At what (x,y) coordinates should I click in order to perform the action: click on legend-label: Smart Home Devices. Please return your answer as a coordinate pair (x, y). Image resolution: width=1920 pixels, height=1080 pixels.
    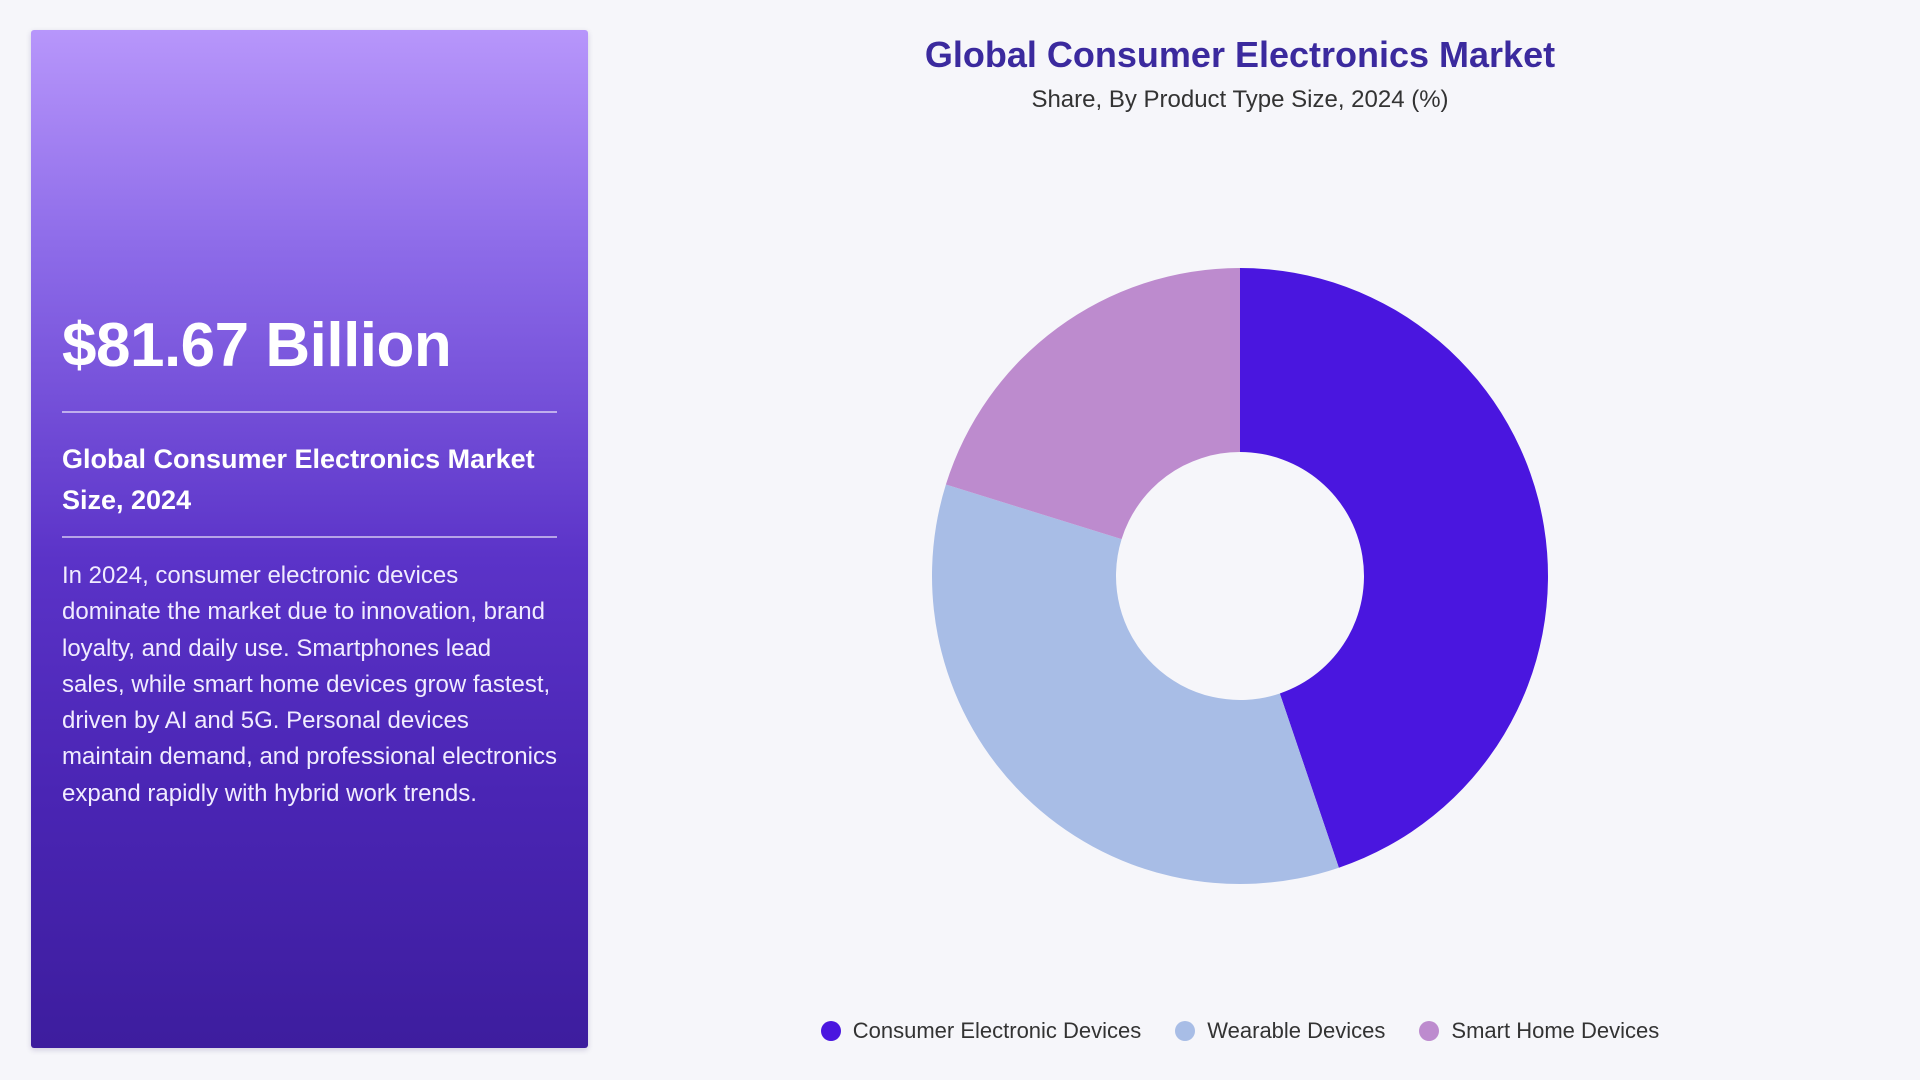
    Looking at the image, I should click on (1555, 1030).